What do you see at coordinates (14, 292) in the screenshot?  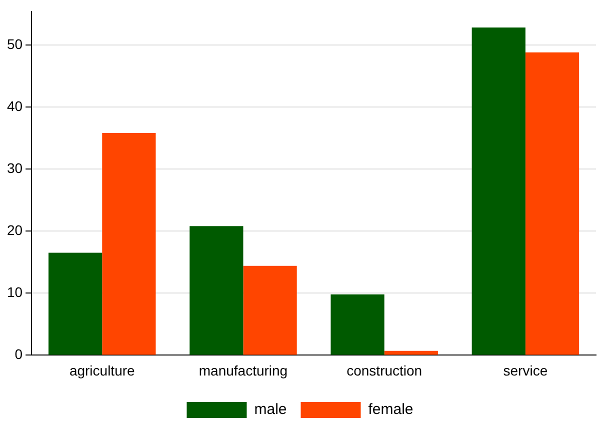 I see `y-tick-label: 10` at bounding box center [14, 292].